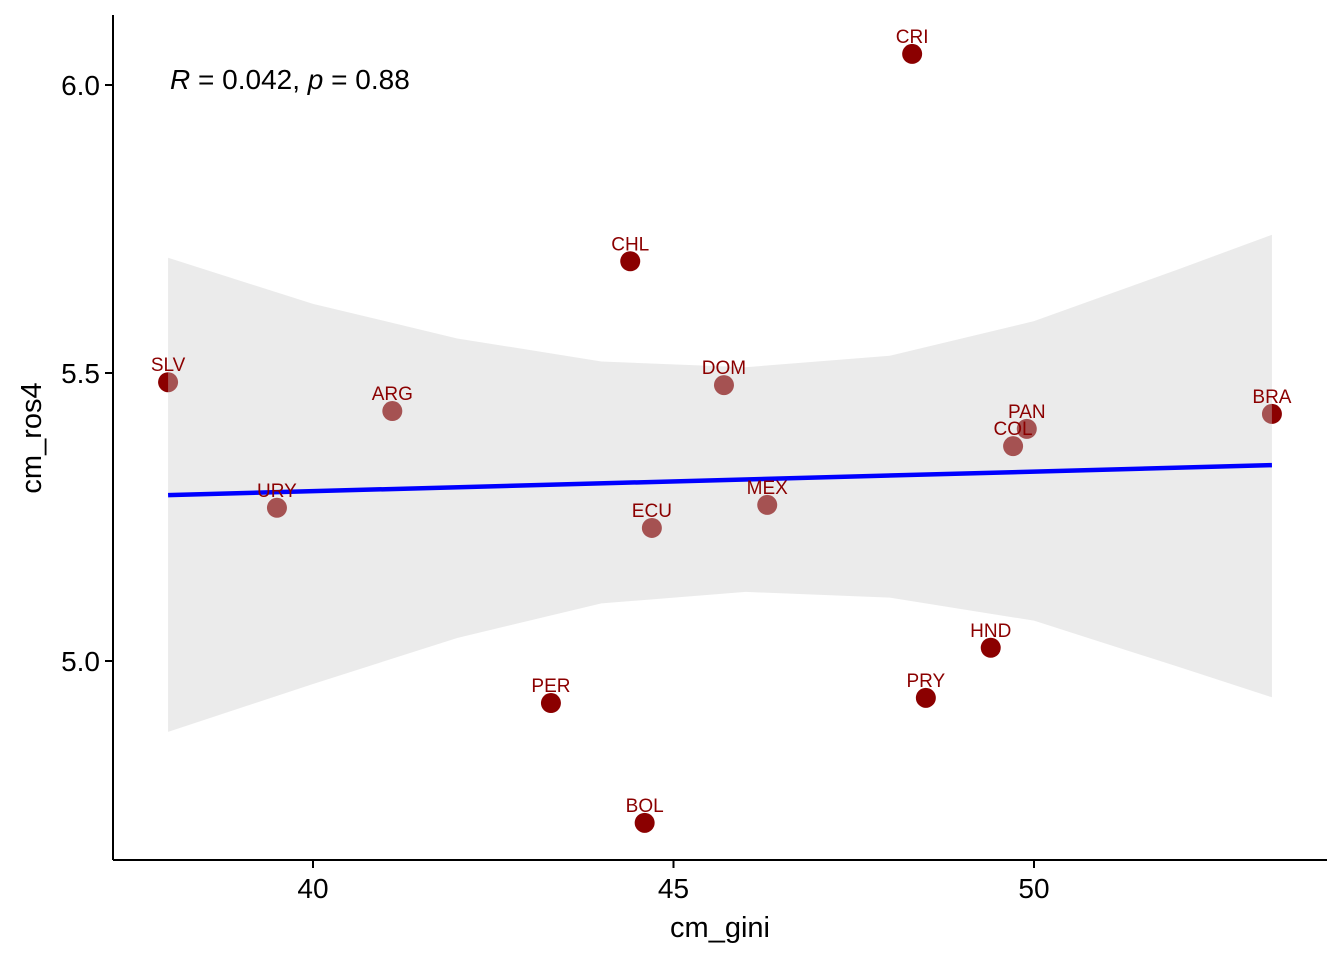  I want to click on data-point-bol, so click(644, 822).